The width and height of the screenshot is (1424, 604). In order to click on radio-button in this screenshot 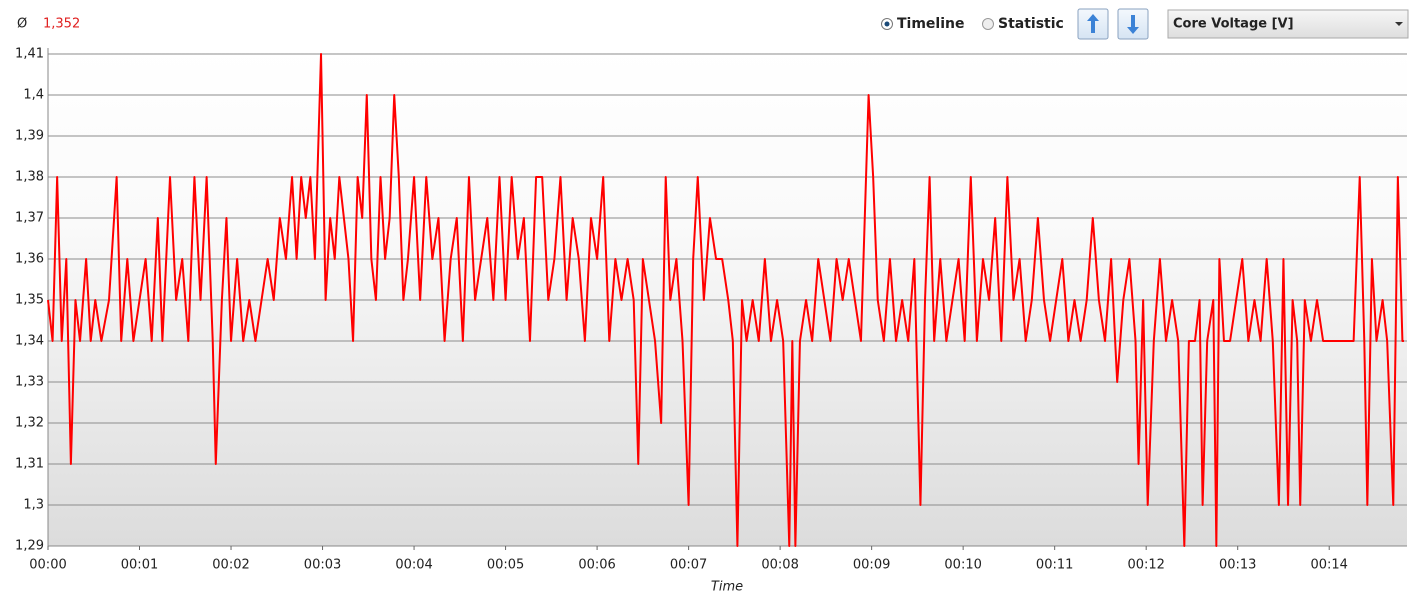, I will do `click(988, 24)`.